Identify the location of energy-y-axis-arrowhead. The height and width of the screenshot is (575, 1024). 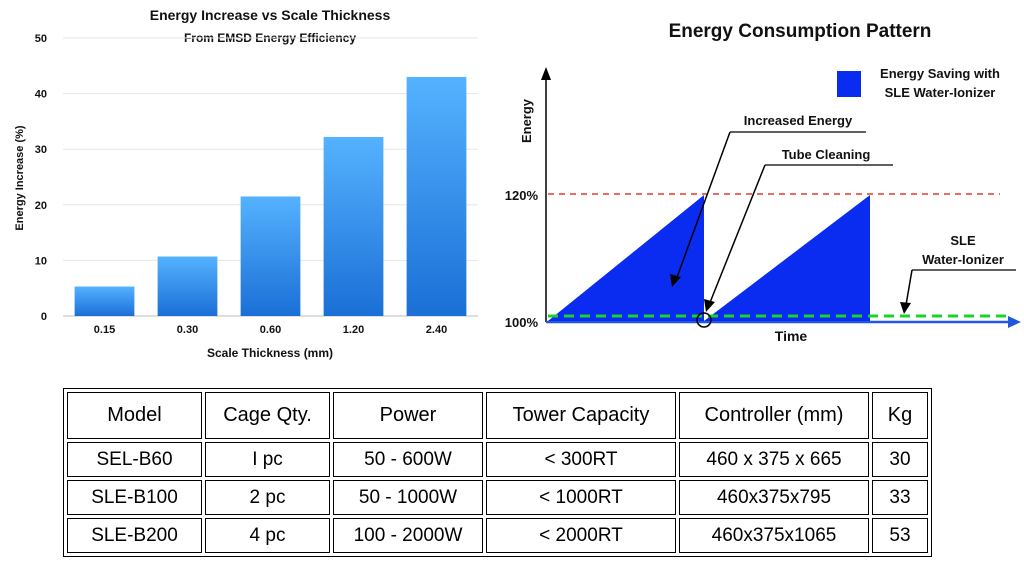
(546, 73).